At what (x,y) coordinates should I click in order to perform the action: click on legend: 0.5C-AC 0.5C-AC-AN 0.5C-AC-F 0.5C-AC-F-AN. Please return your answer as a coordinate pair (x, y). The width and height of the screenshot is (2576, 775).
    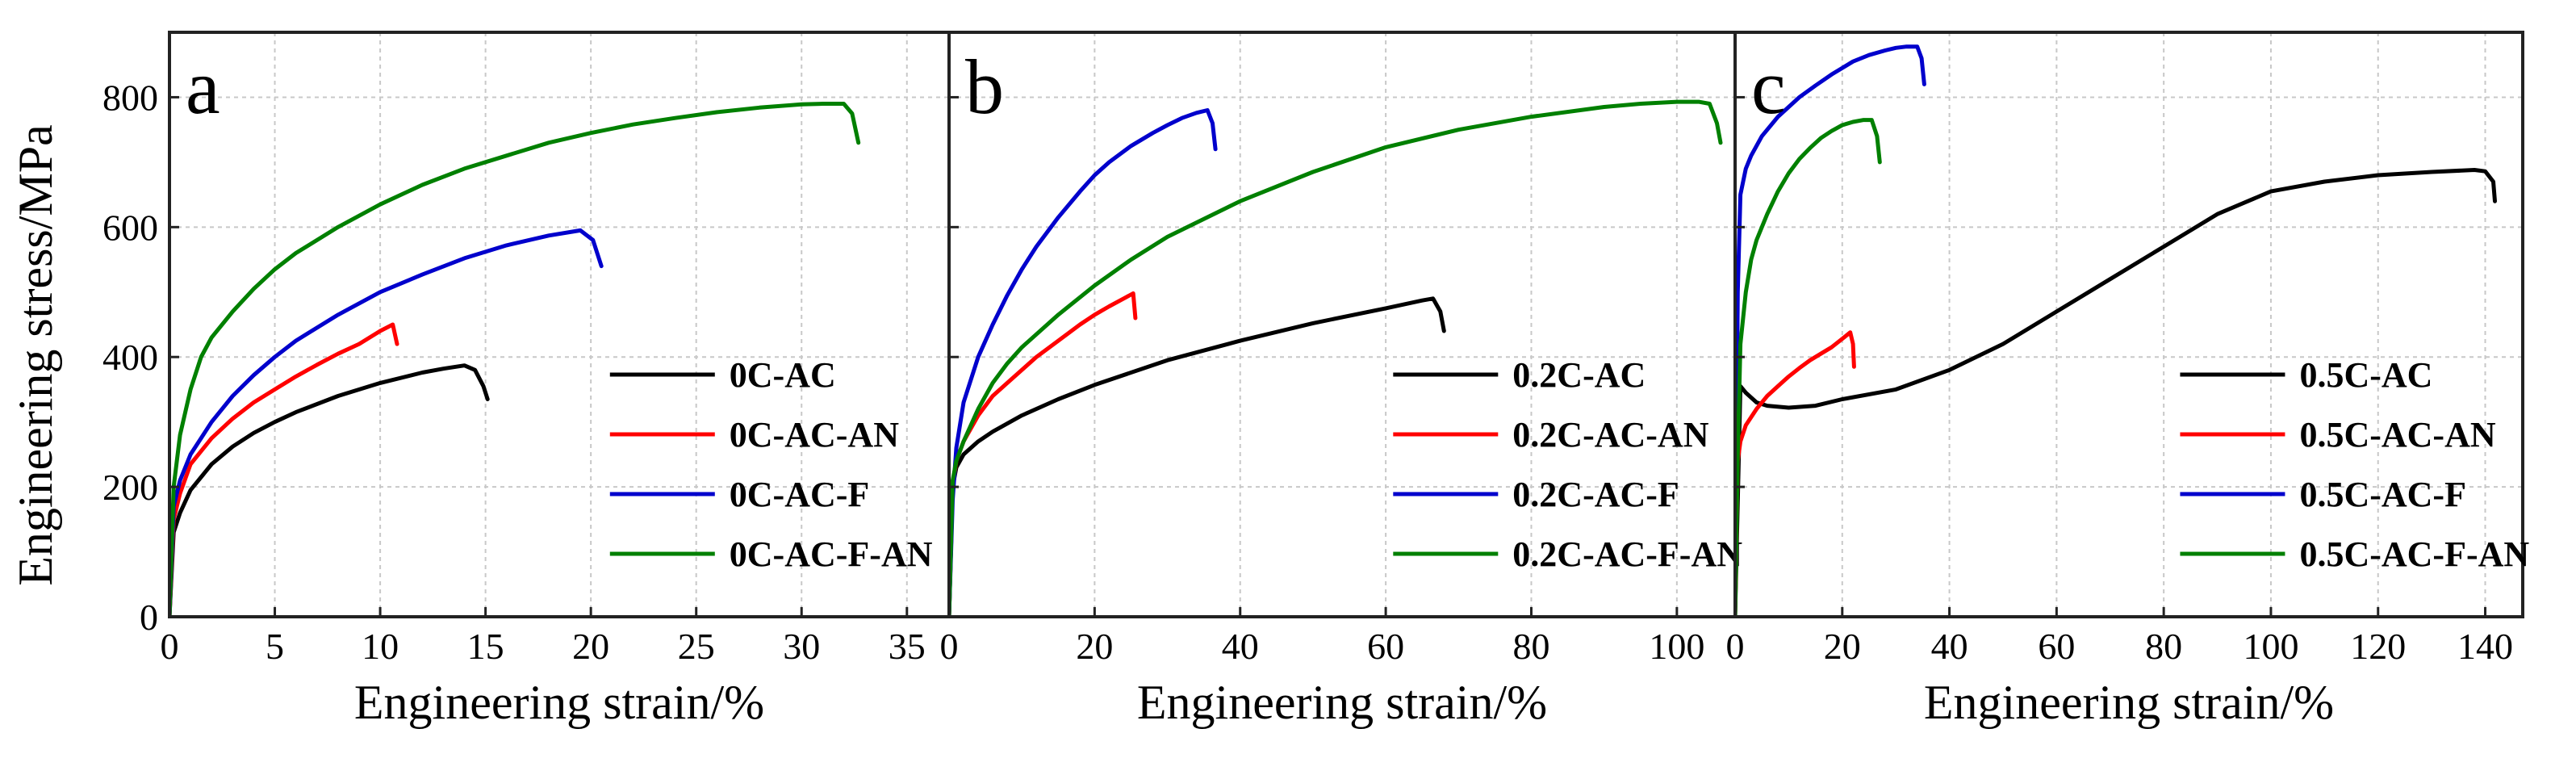
    Looking at the image, I should click on (2354, 464).